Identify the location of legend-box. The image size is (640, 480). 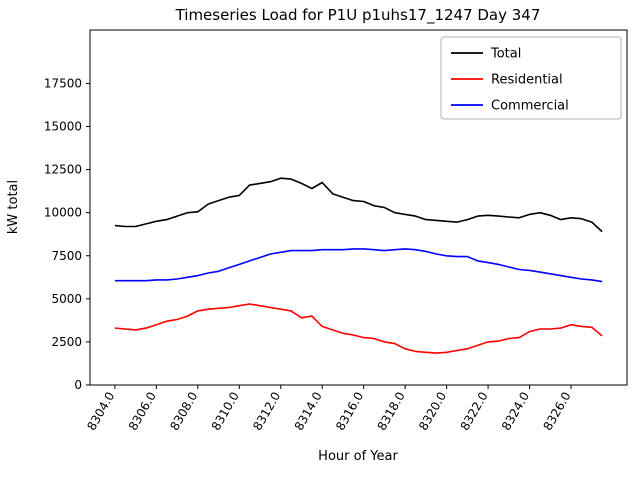
(531, 78).